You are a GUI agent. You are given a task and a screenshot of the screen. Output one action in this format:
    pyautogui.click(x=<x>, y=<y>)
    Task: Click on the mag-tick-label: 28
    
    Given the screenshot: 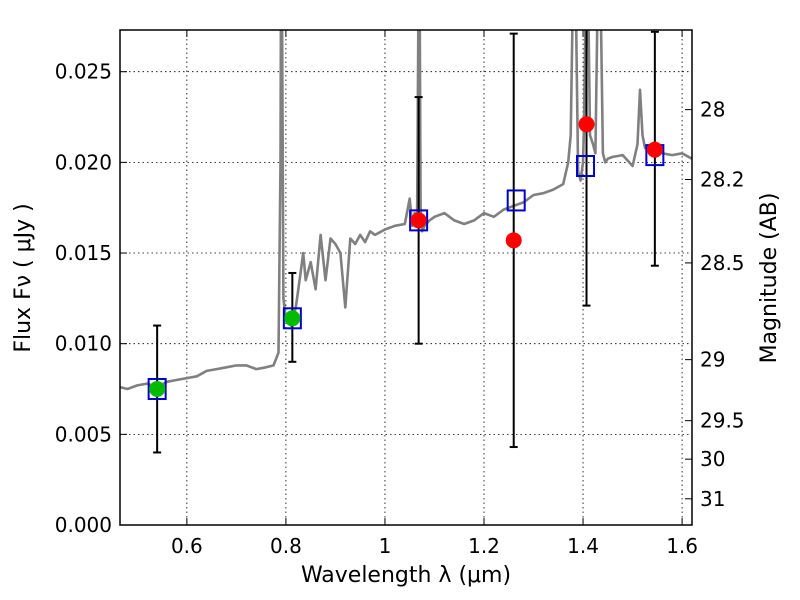 What is the action you would take?
    pyautogui.click(x=712, y=110)
    